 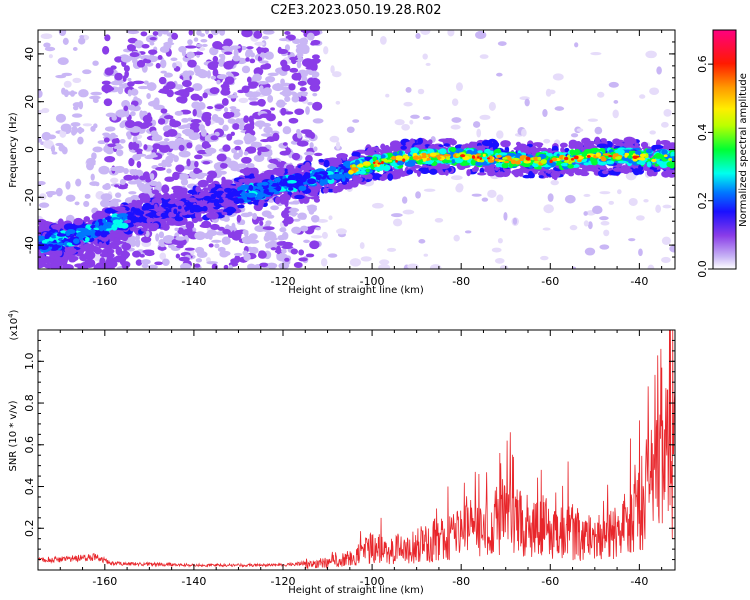 I want to click on snr-x-tick-label: -160, so click(x=104, y=581).